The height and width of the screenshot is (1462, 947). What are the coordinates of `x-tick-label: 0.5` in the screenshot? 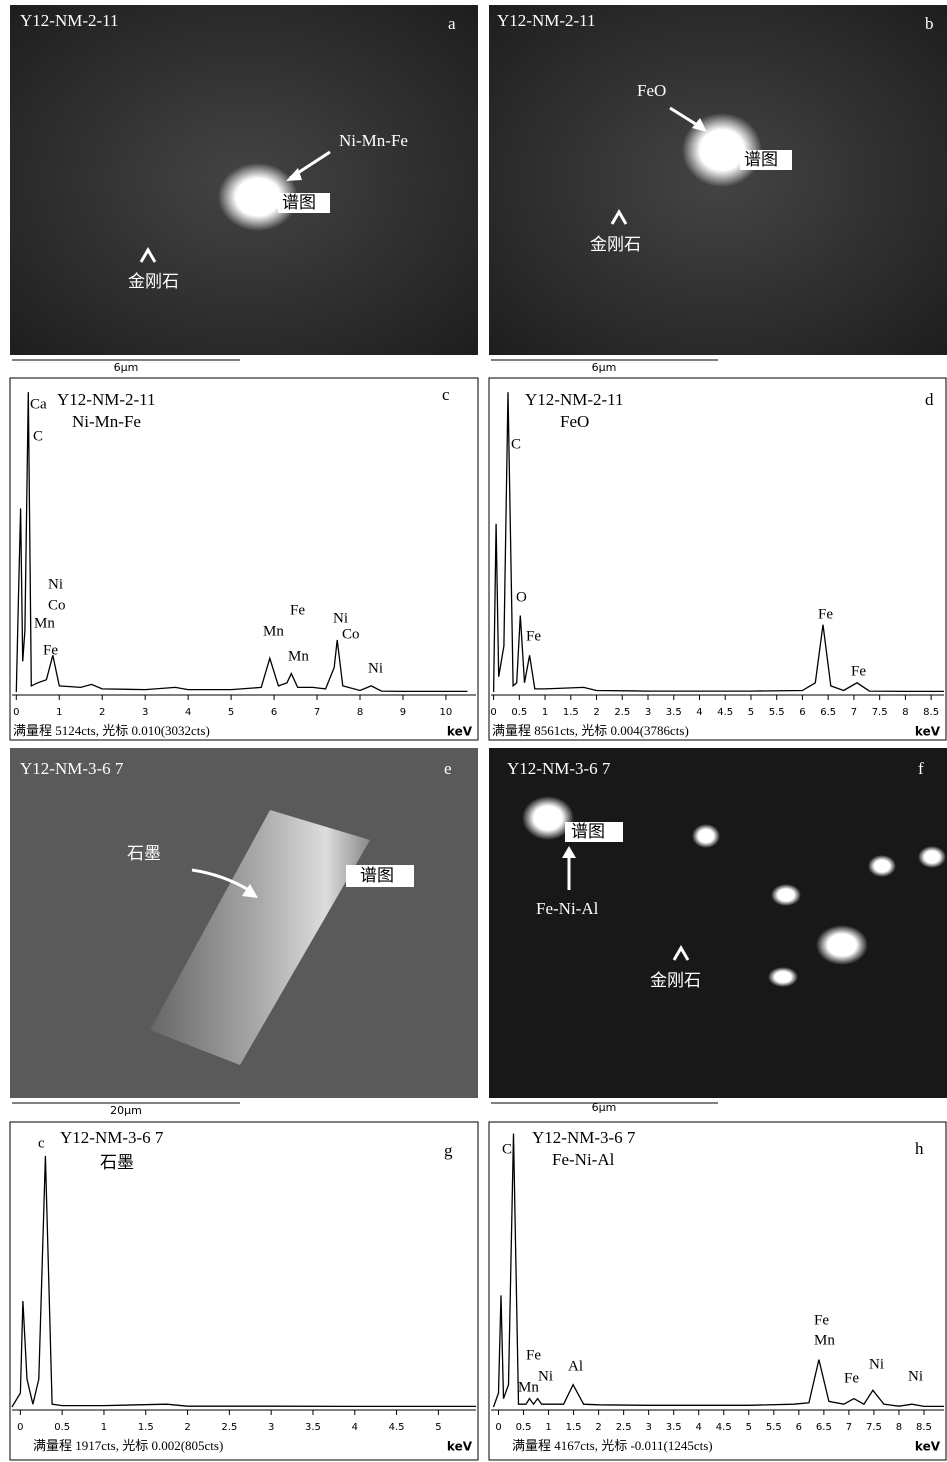 It's located at (524, 1427).